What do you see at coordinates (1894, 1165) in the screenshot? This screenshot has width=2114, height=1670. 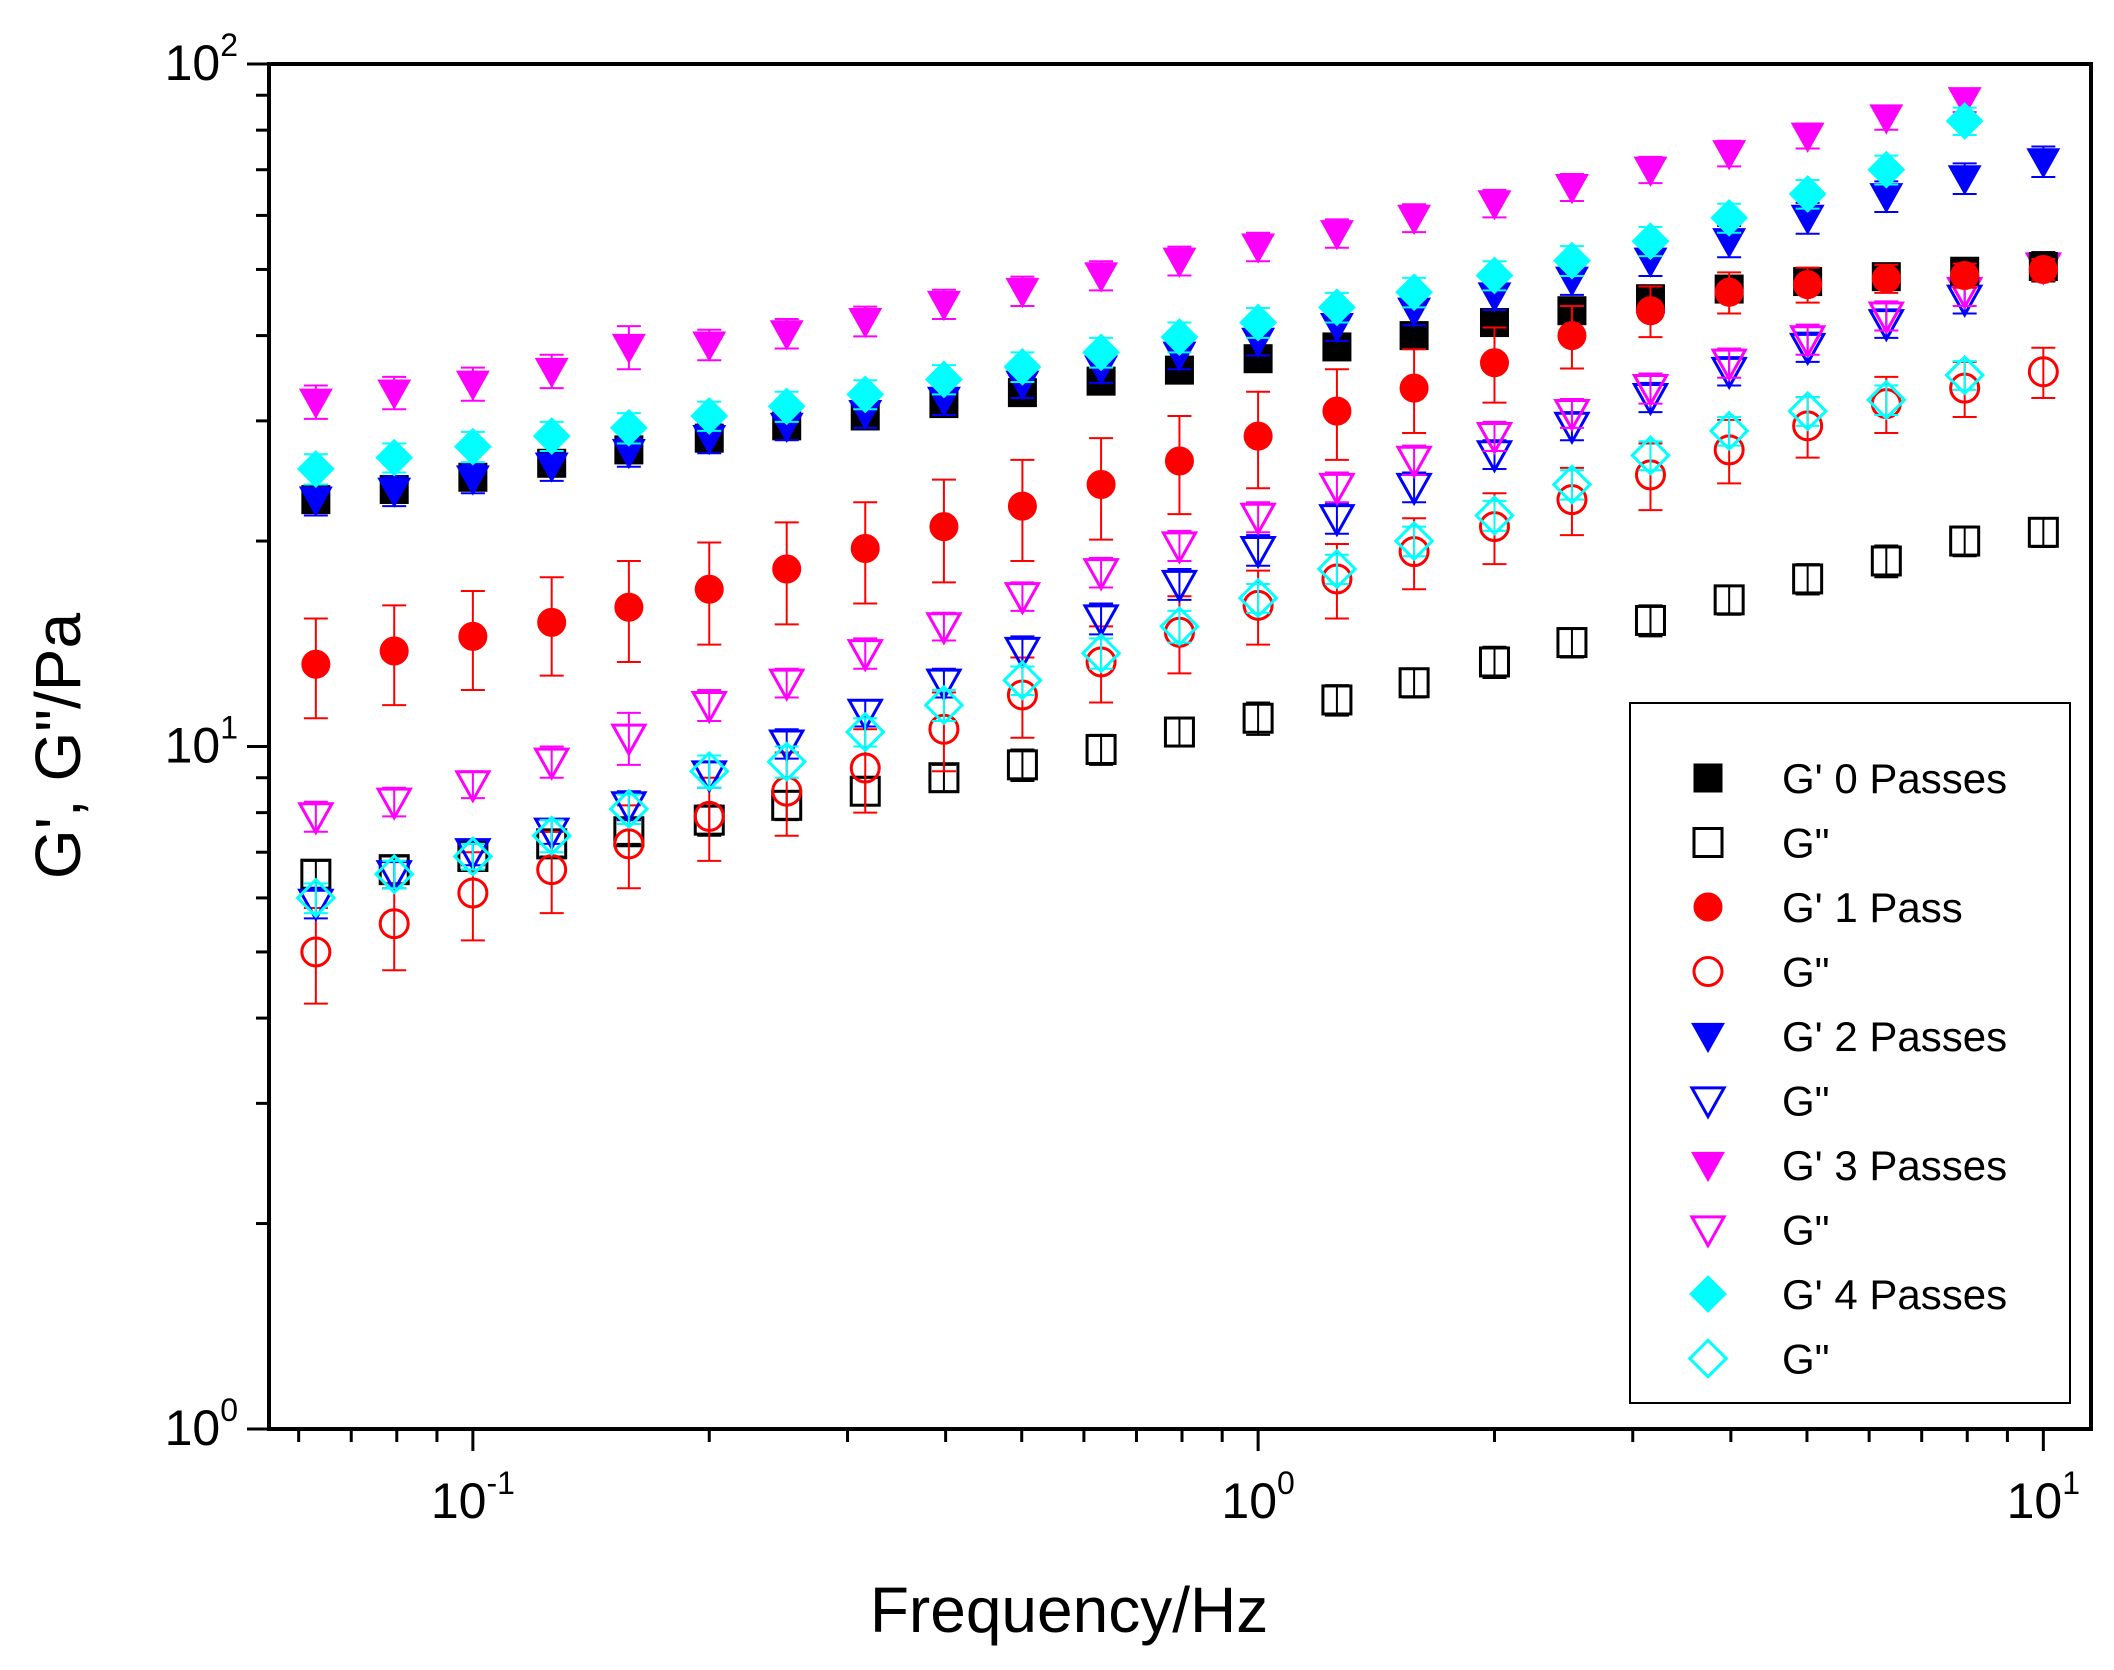 I see `legend-label: G' 3 Passes` at bounding box center [1894, 1165].